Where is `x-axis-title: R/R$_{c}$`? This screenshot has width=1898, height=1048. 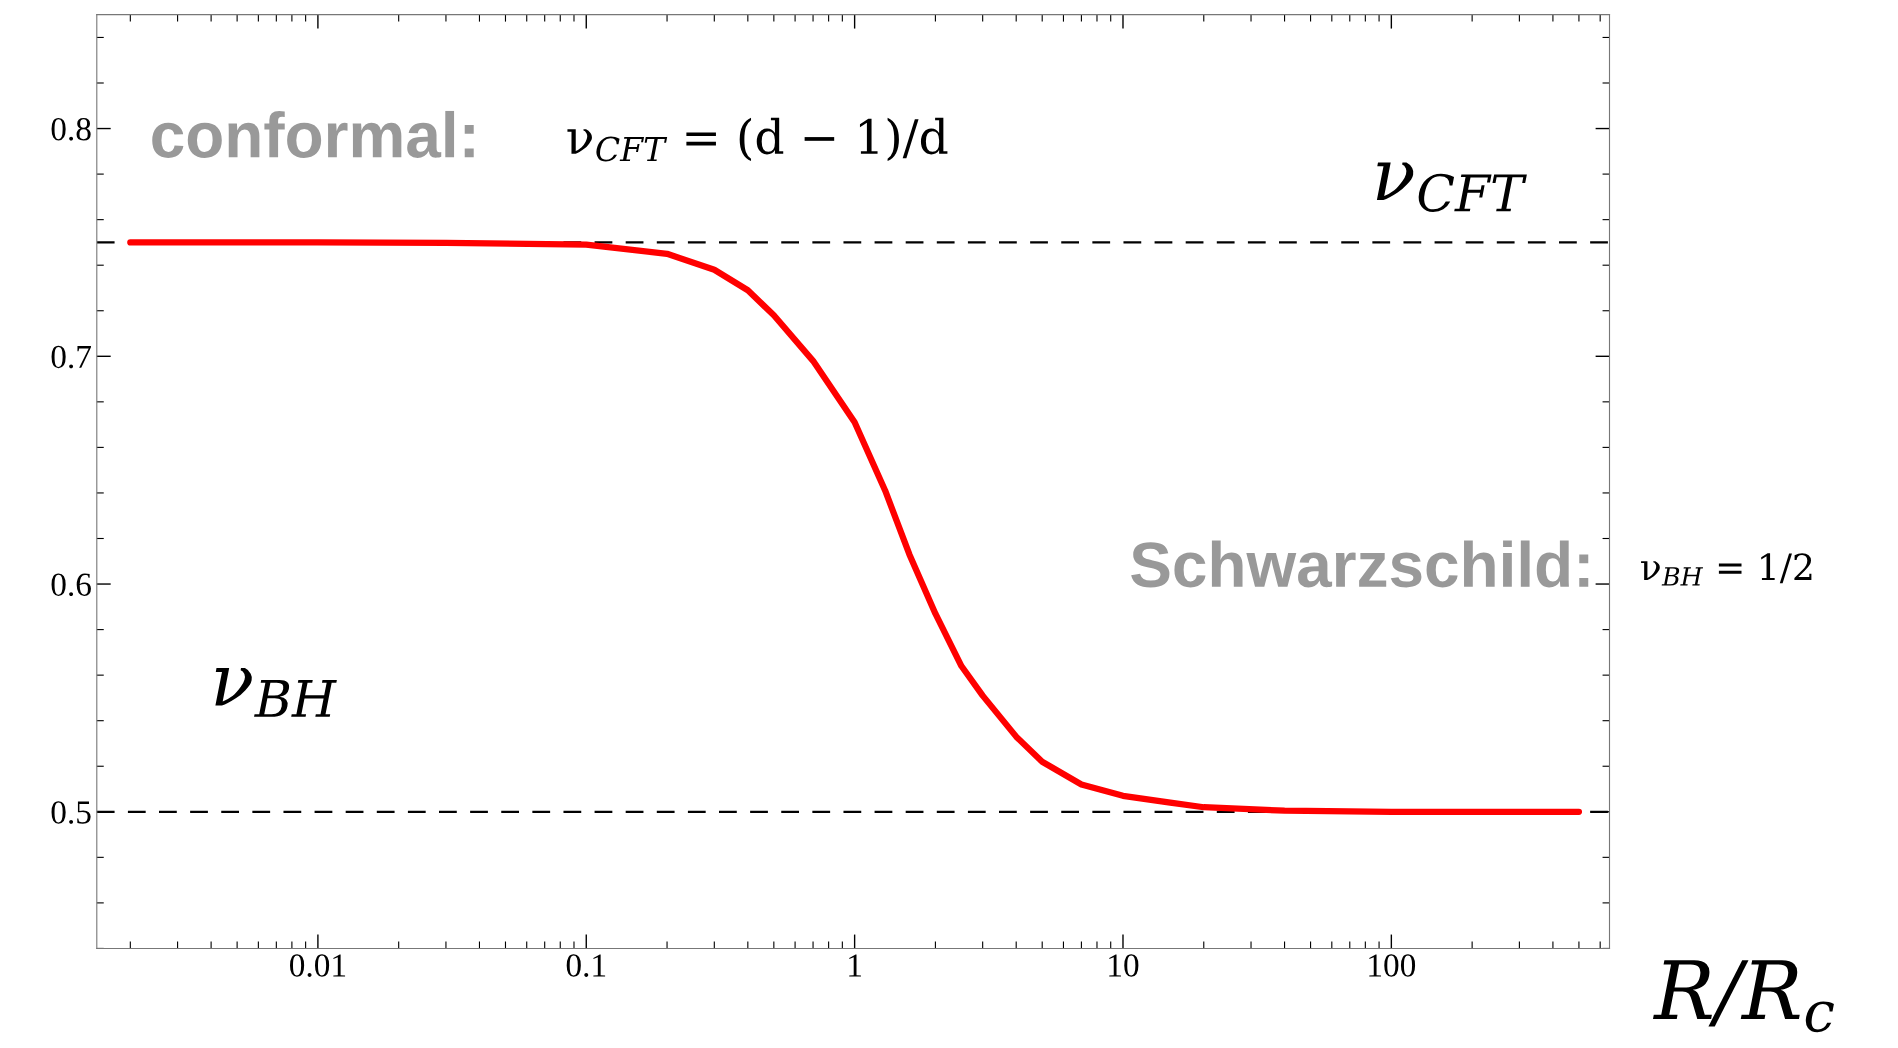 x-axis-title: R/R$_{c}$ is located at coordinates (1743, 996).